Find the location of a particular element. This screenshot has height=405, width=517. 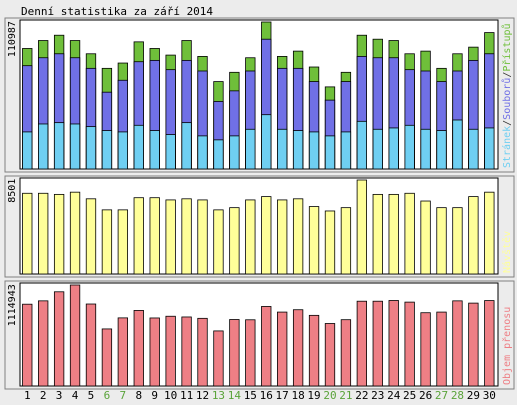

side-legend: Stránek/Souborů/Přístupů is located at coordinates (507, 95).